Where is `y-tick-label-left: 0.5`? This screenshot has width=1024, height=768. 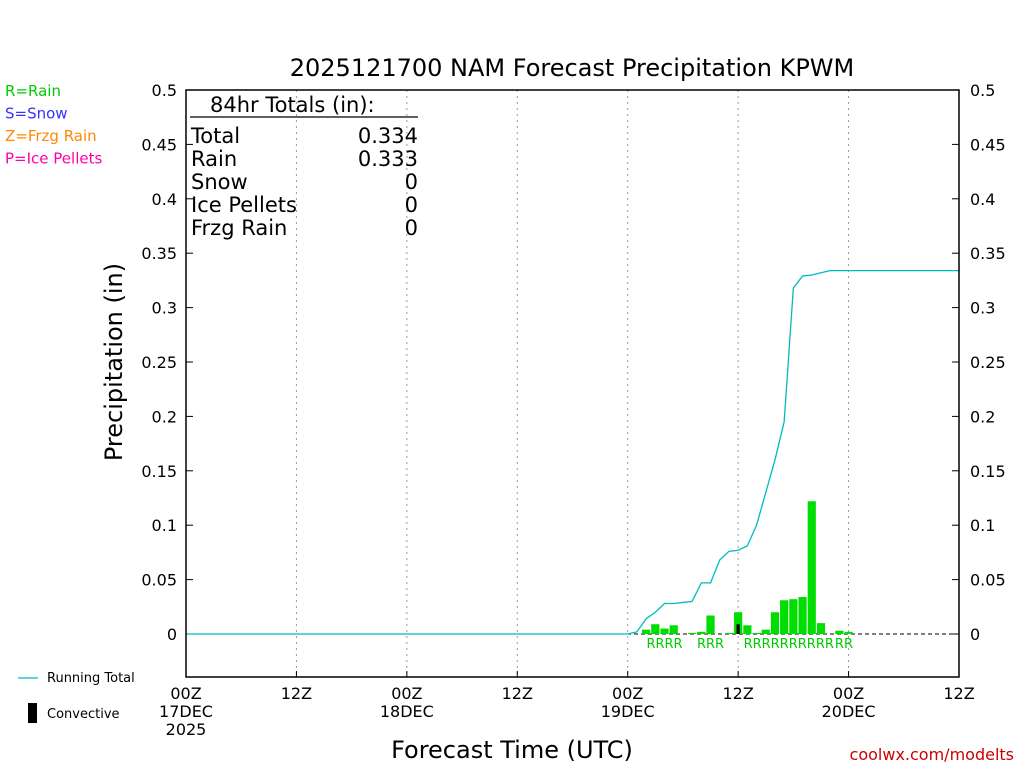
y-tick-label-left: 0.5 is located at coordinates (164, 90).